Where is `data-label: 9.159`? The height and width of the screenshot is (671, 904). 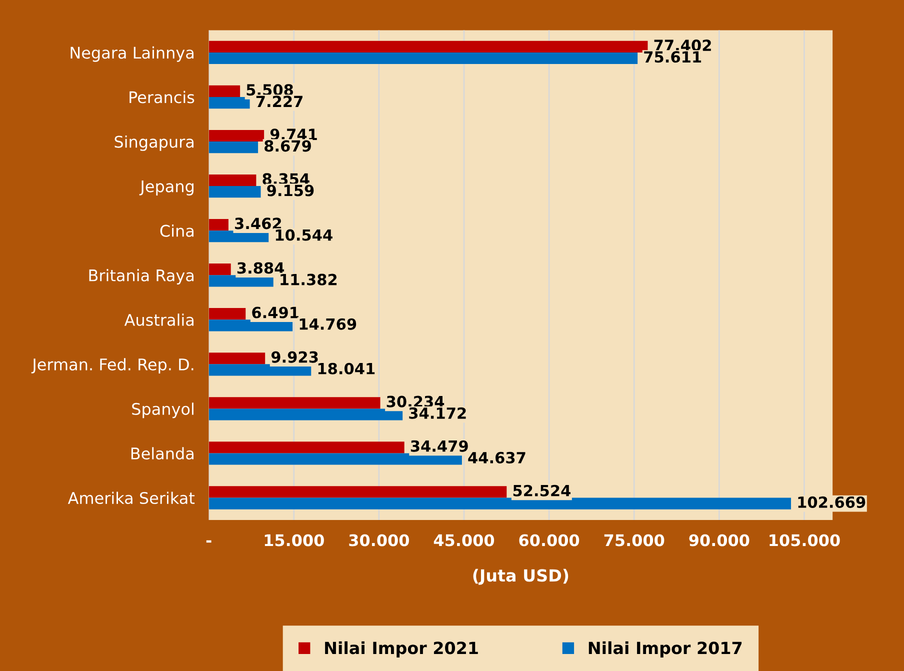 data-label: 9.159 is located at coordinates (290, 190).